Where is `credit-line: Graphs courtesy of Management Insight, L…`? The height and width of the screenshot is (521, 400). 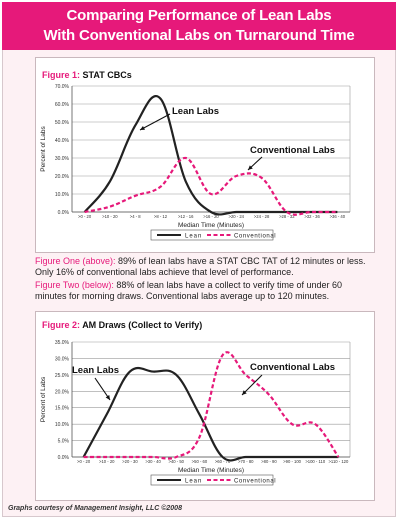 credit-line: Graphs courtesy of Management Insight, L… is located at coordinates (95, 508).